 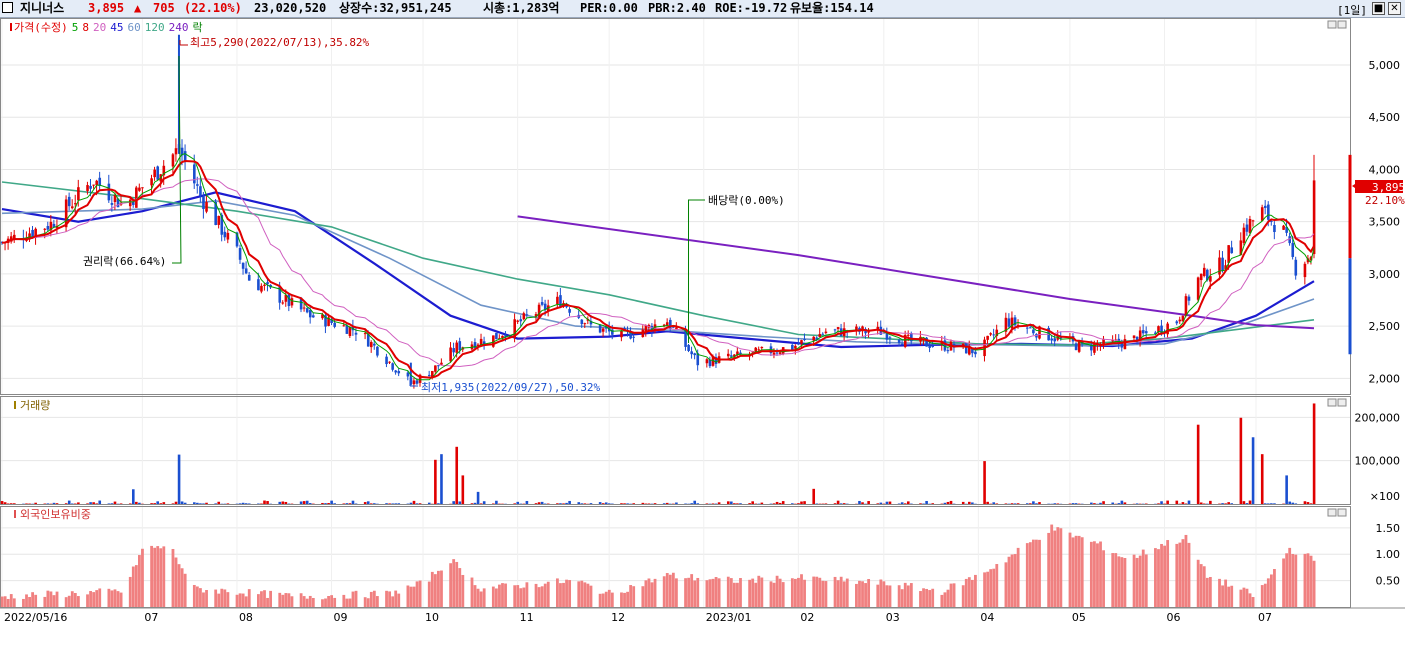 What do you see at coordinates (7, 7) in the screenshot?
I see `checkbox-icon` at bounding box center [7, 7].